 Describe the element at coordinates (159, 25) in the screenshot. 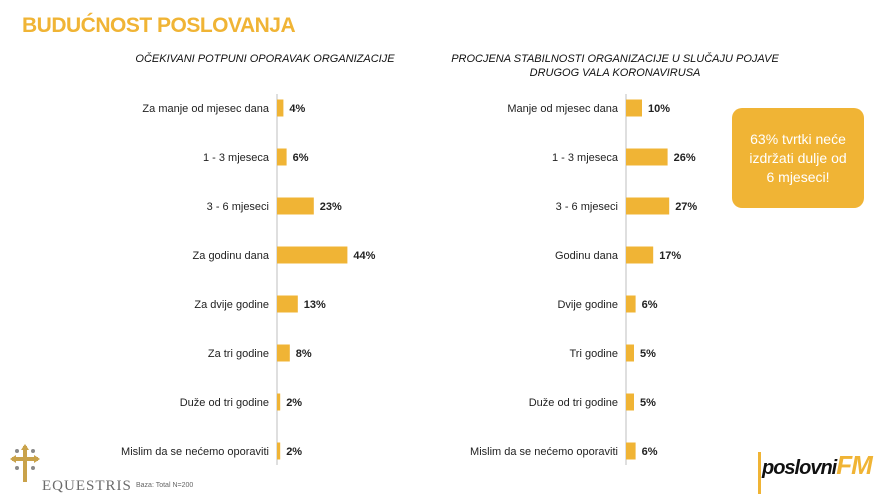

I see `page-title: BUDUĆNOST POSLOVANJA` at that location.